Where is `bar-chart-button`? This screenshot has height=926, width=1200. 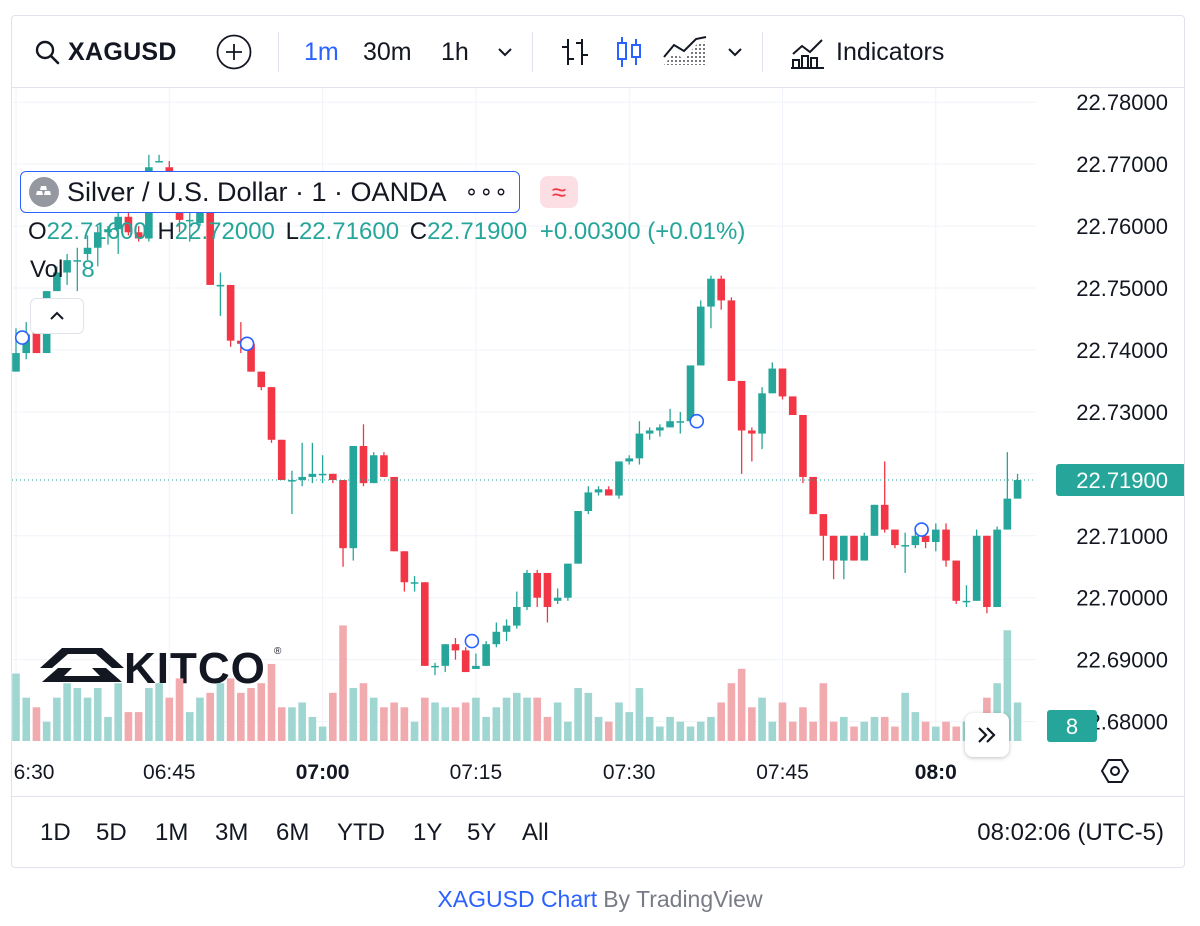 bar-chart-button is located at coordinates (575, 52).